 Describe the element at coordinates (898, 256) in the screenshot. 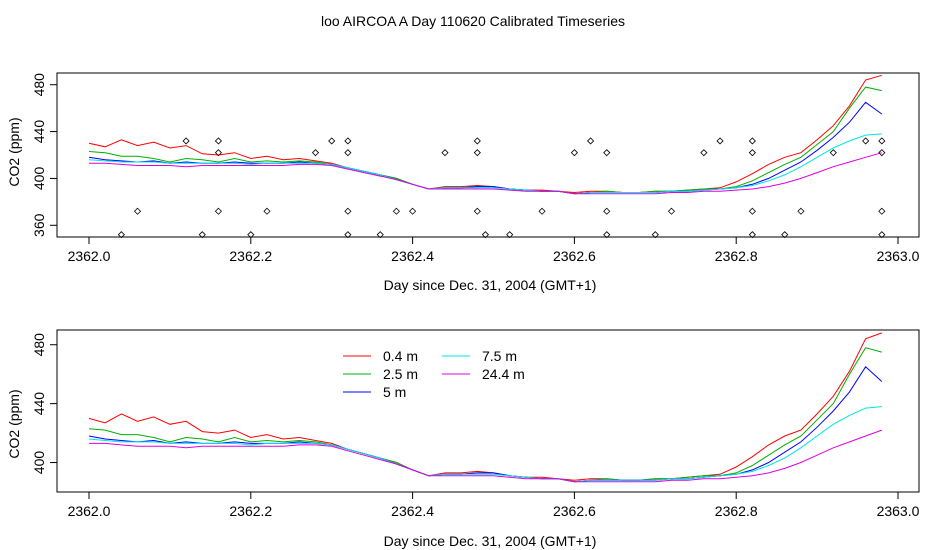

I see `top-x-tick-label: 2363.0` at that location.